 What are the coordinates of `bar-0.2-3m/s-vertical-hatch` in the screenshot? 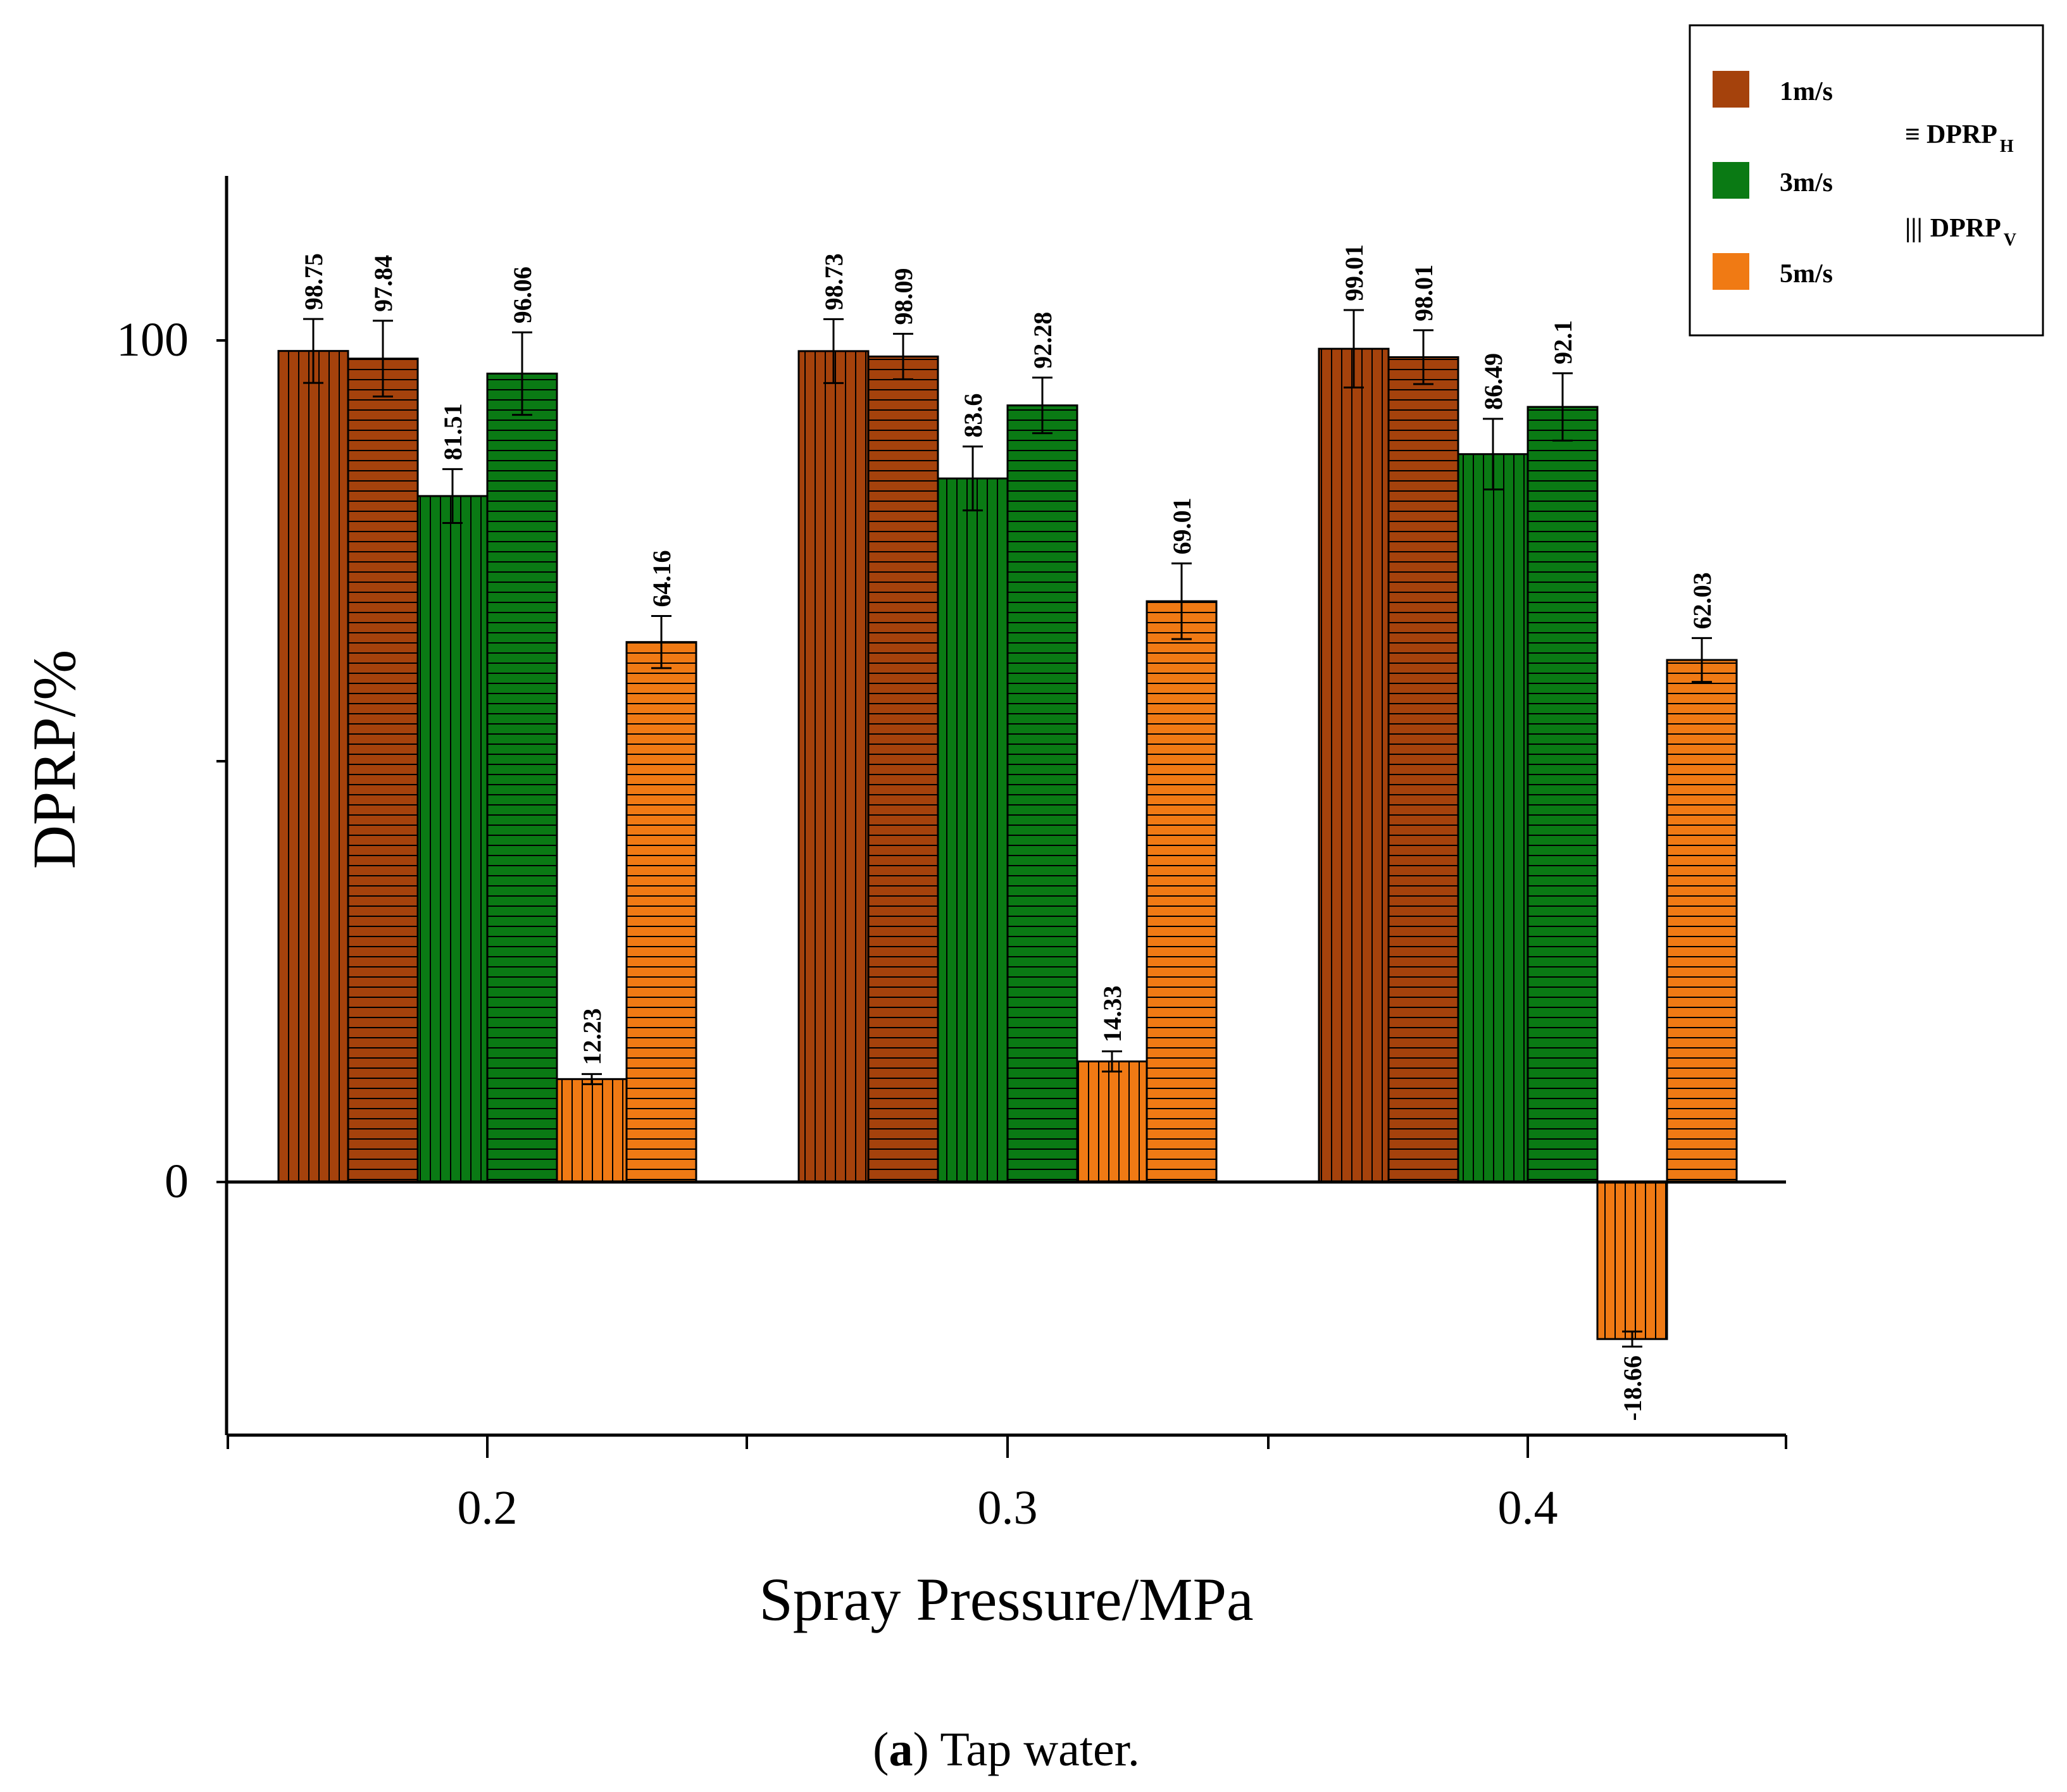 It's located at (452, 839).